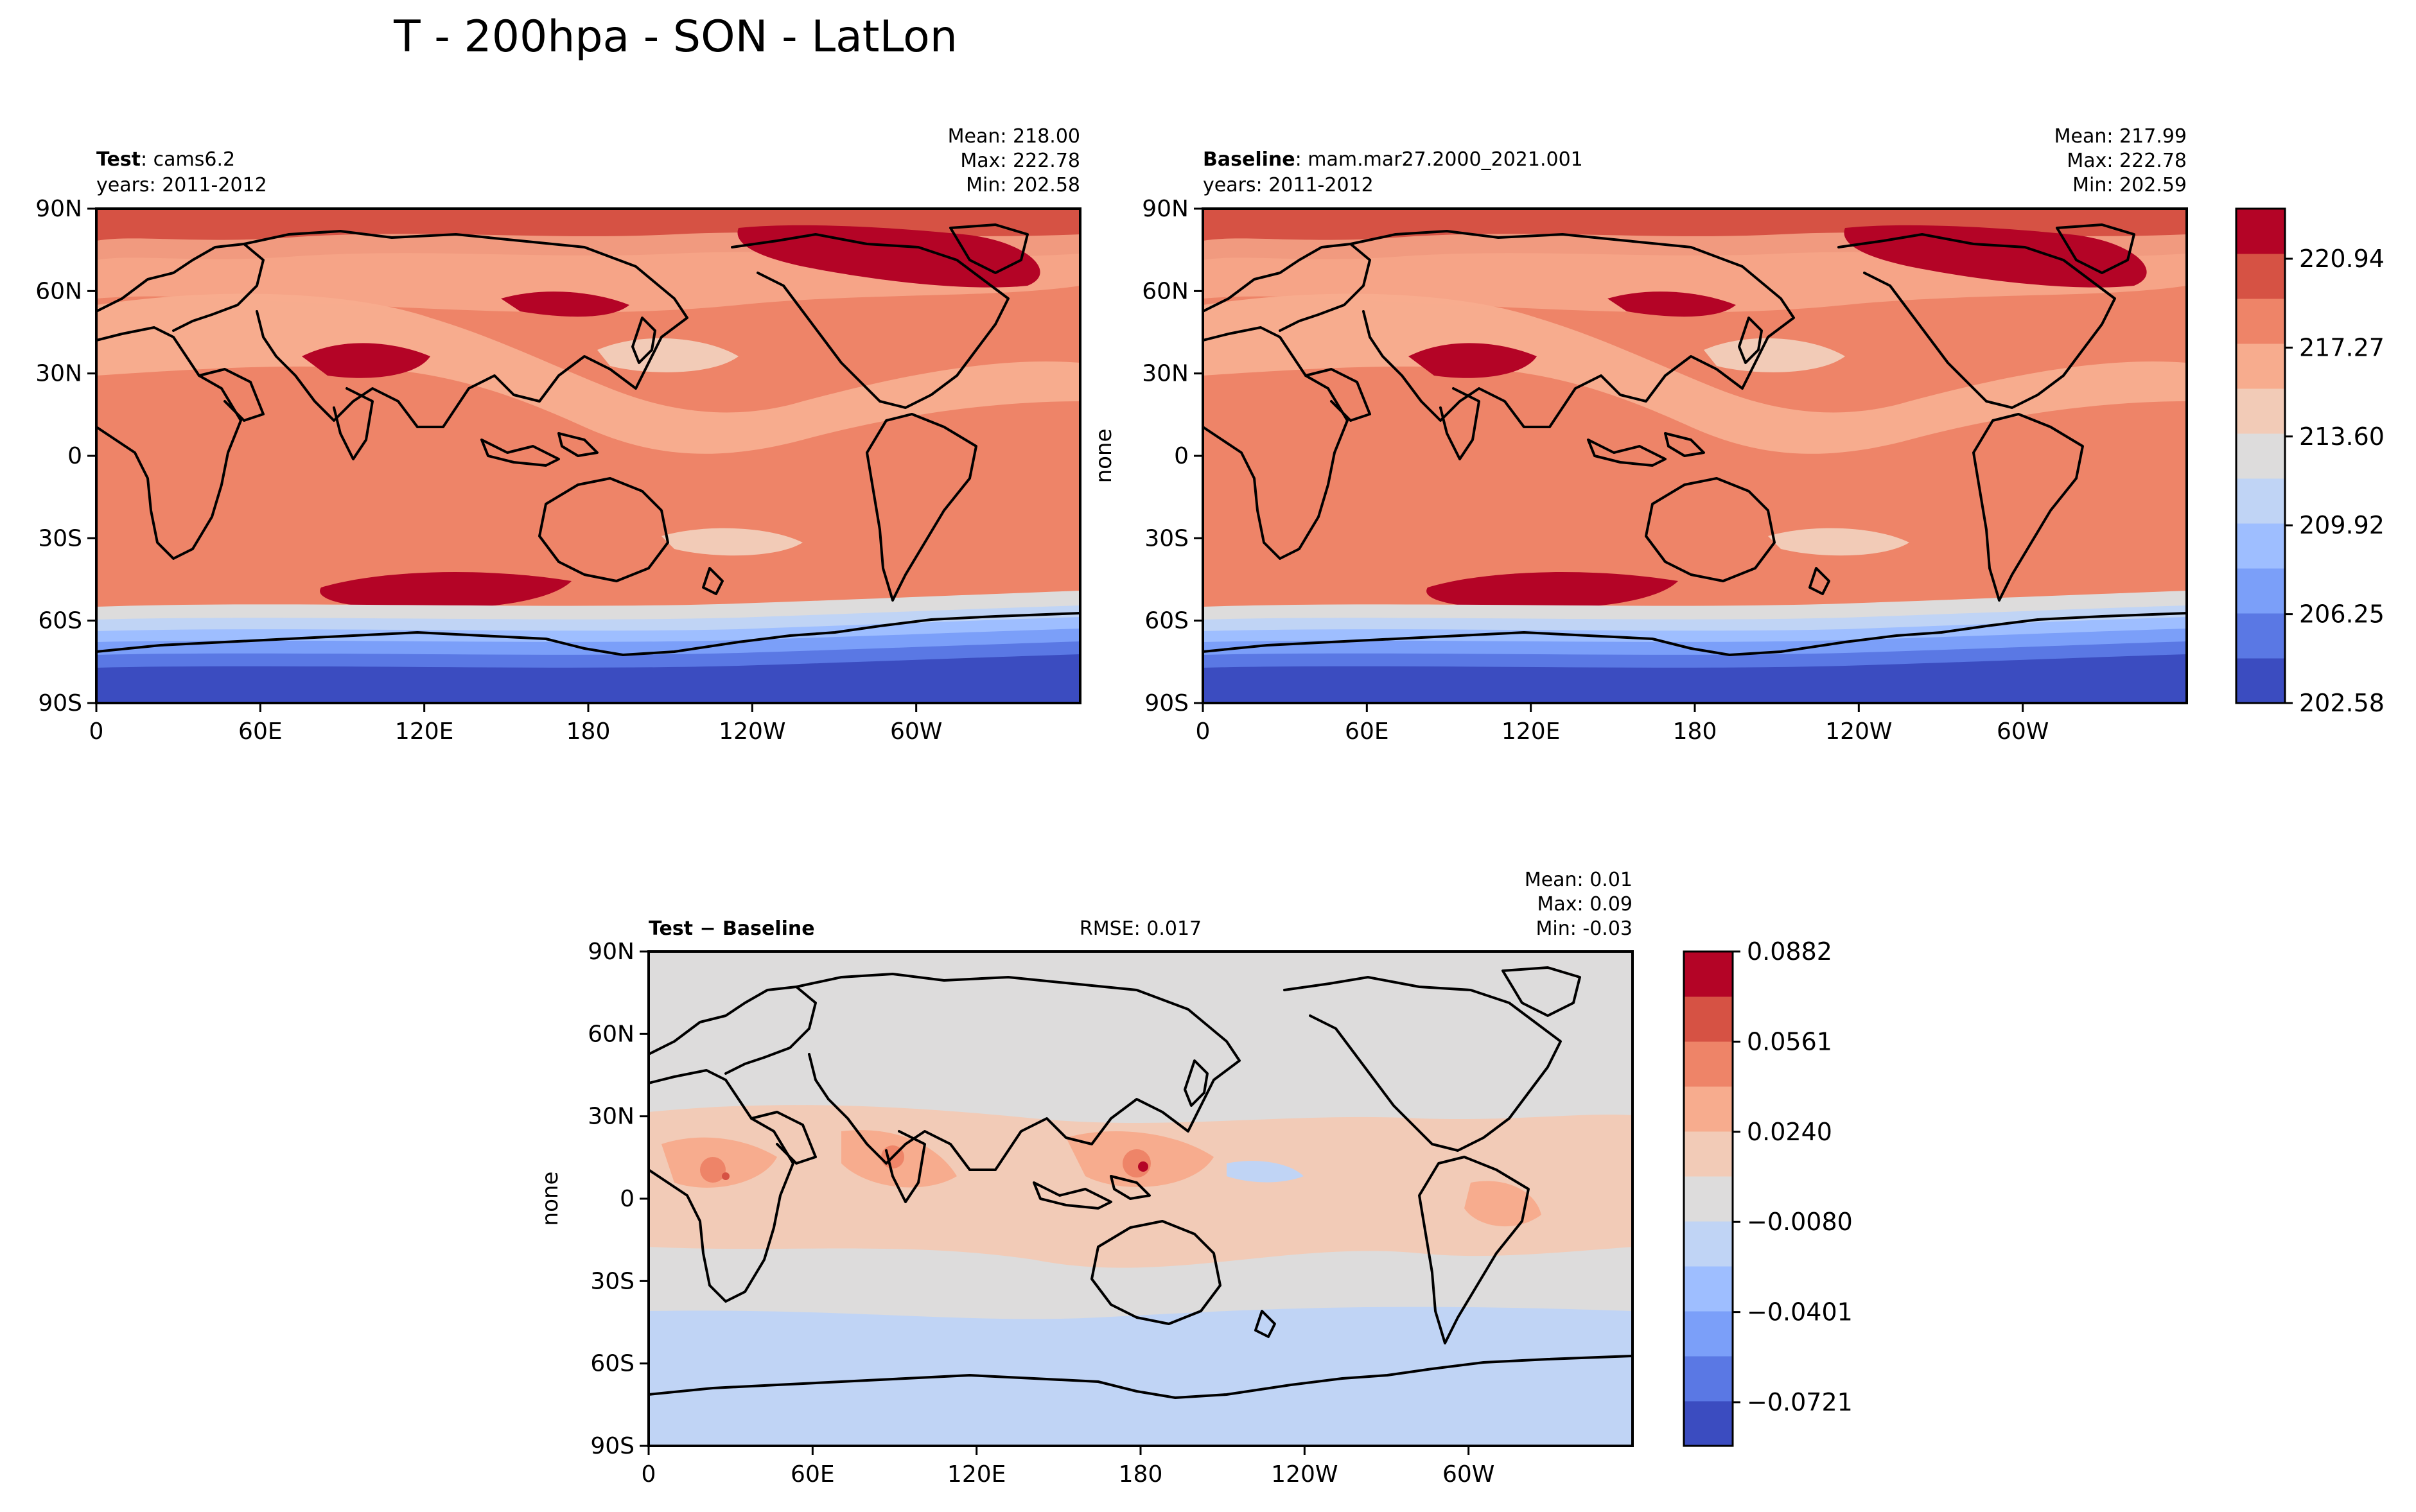 This screenshot has width=2416, height=1512. I want to click on diff-mean: Mean: 0.01, so click(1579, 880).